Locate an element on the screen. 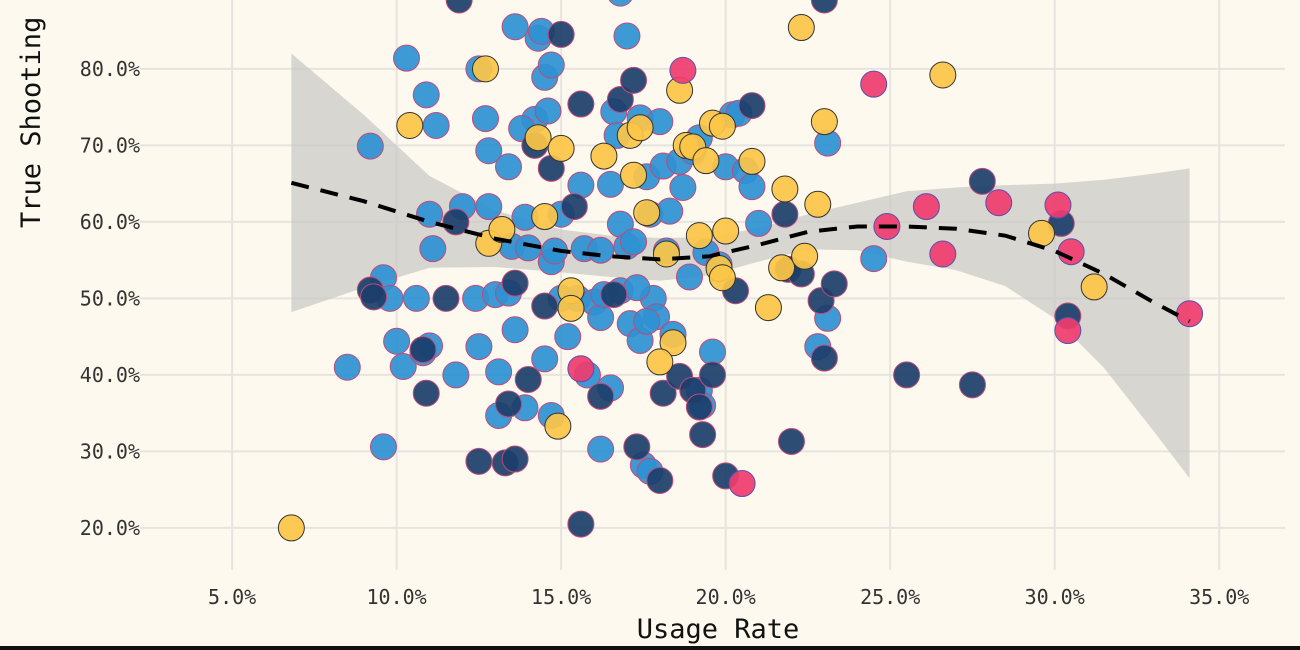 This screenshot has width=1300, height=650. x-tick-label-6: 35.0% is located at coordinates (1219, 597).